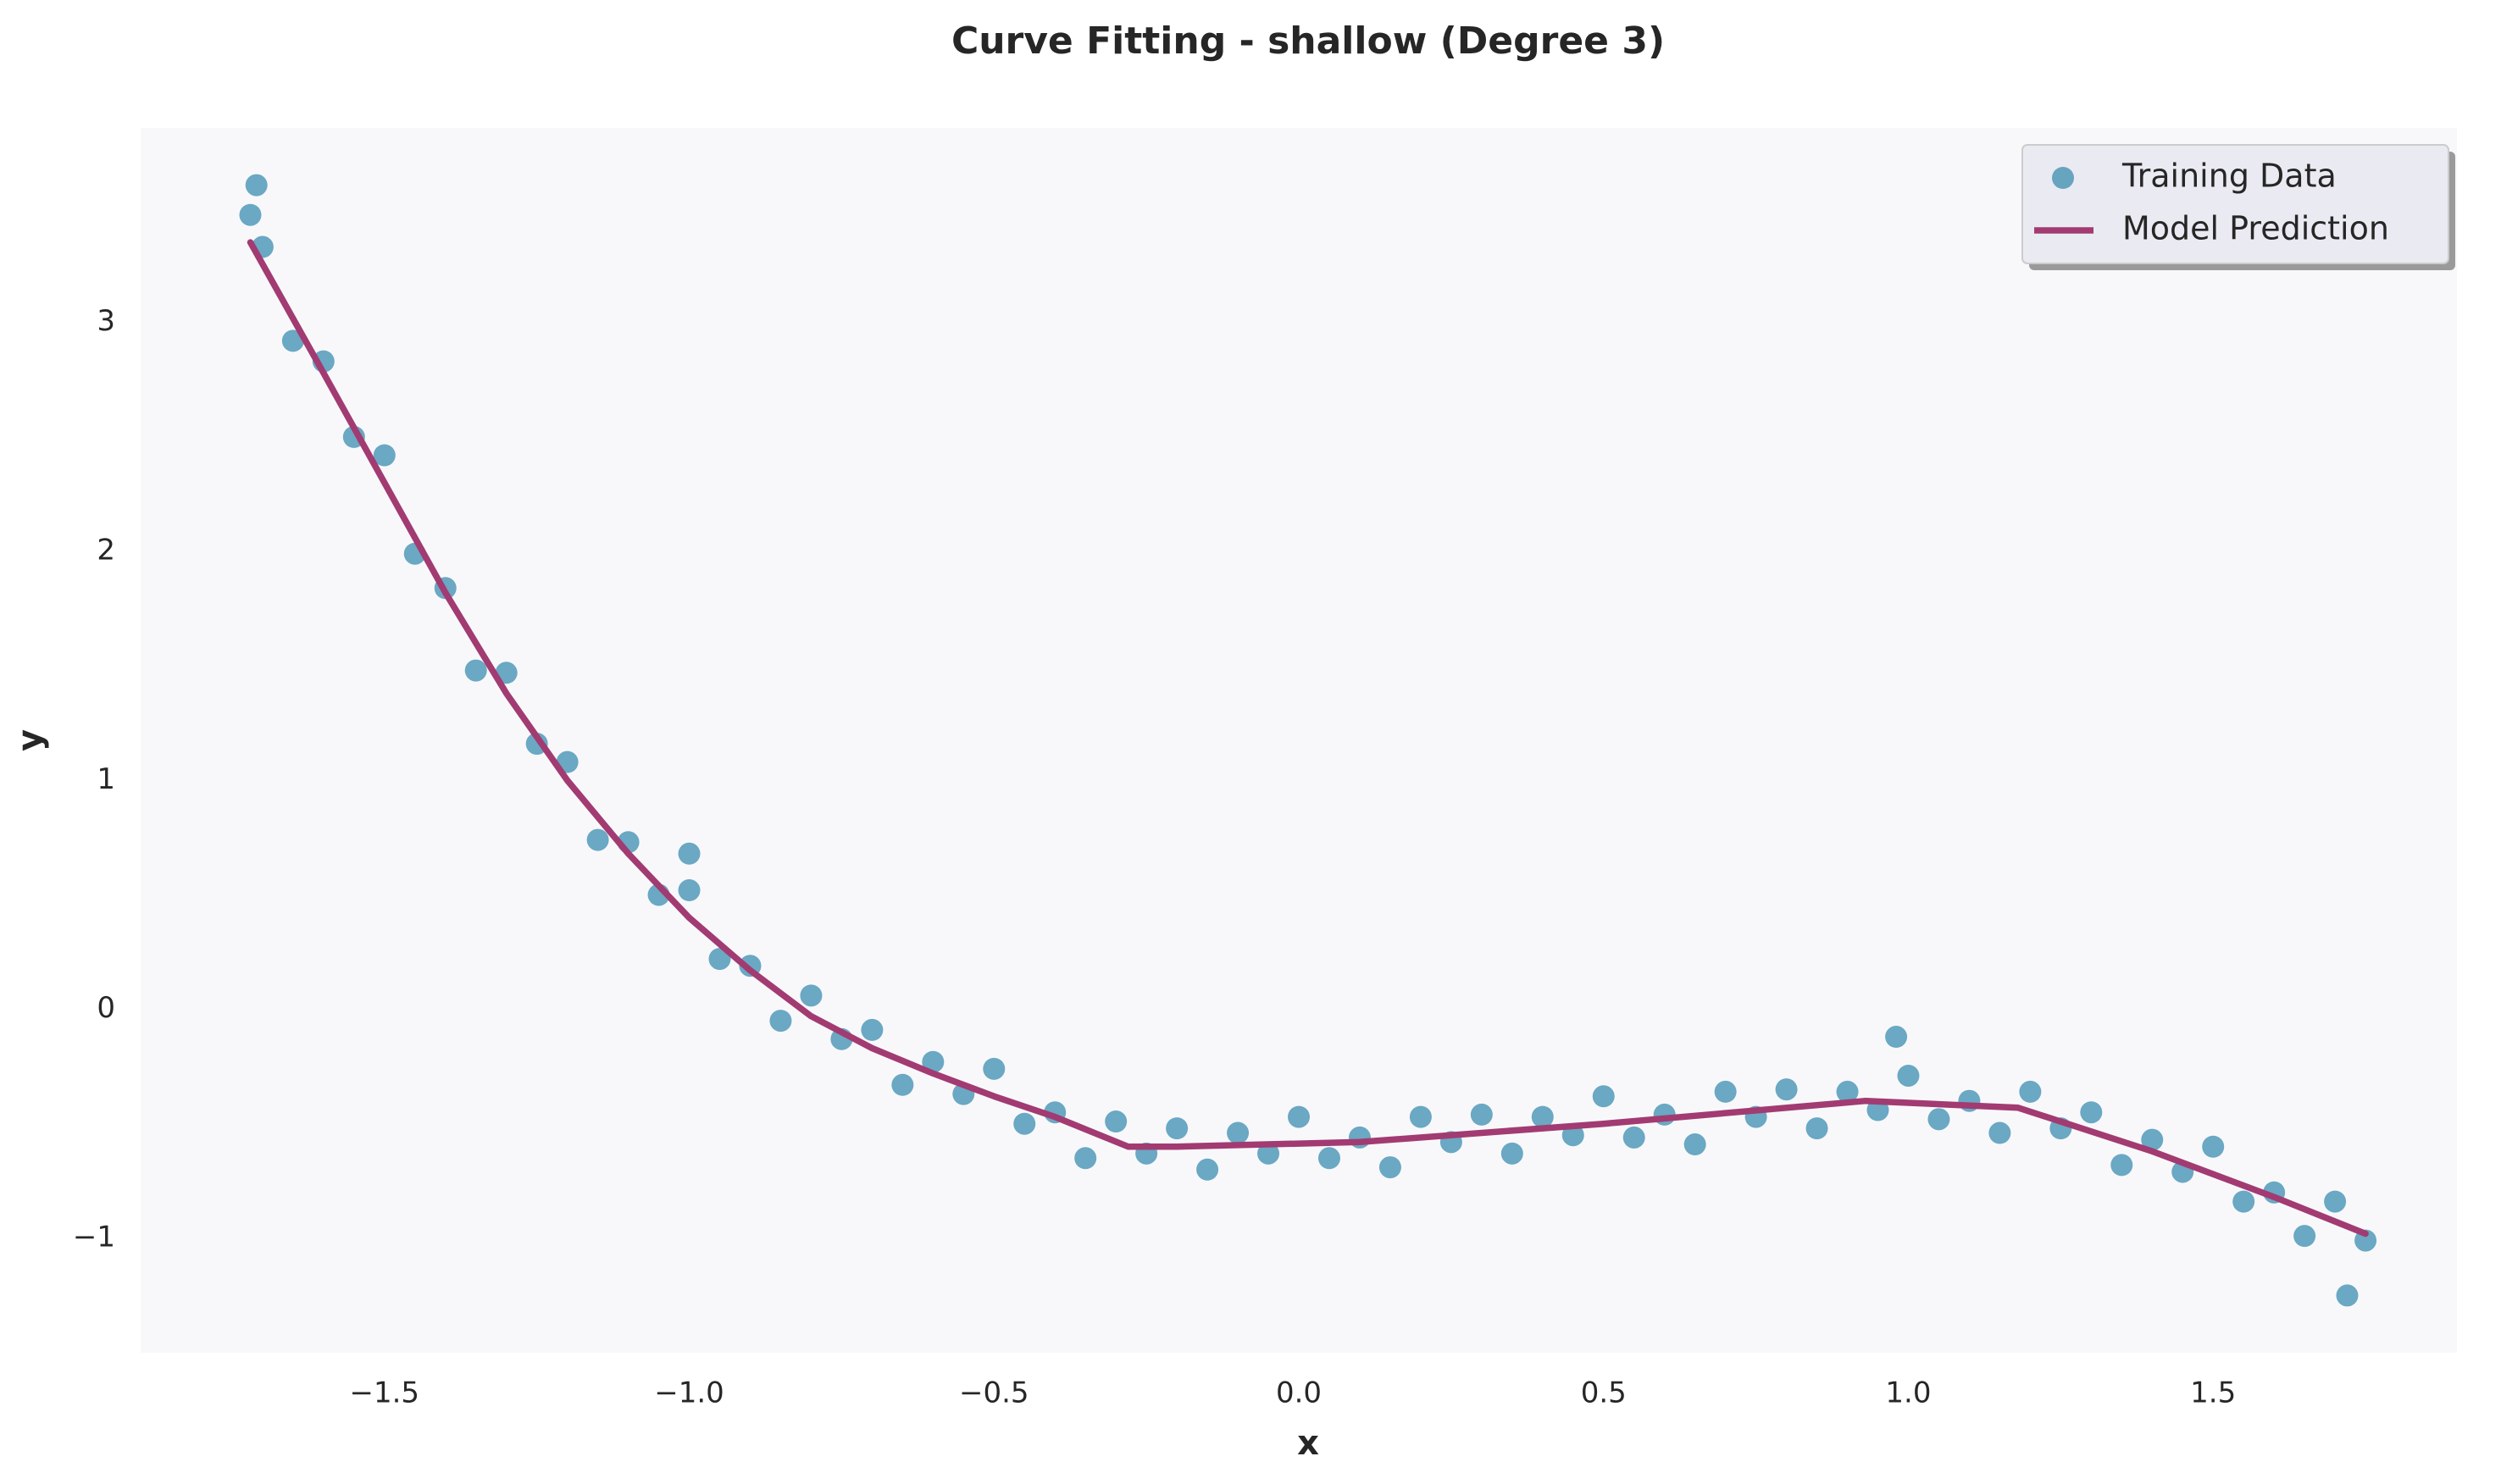 This screenshot has width=2501, height=1484. I want to click on x-tick-label: 1.0, so click(1908, 1393).